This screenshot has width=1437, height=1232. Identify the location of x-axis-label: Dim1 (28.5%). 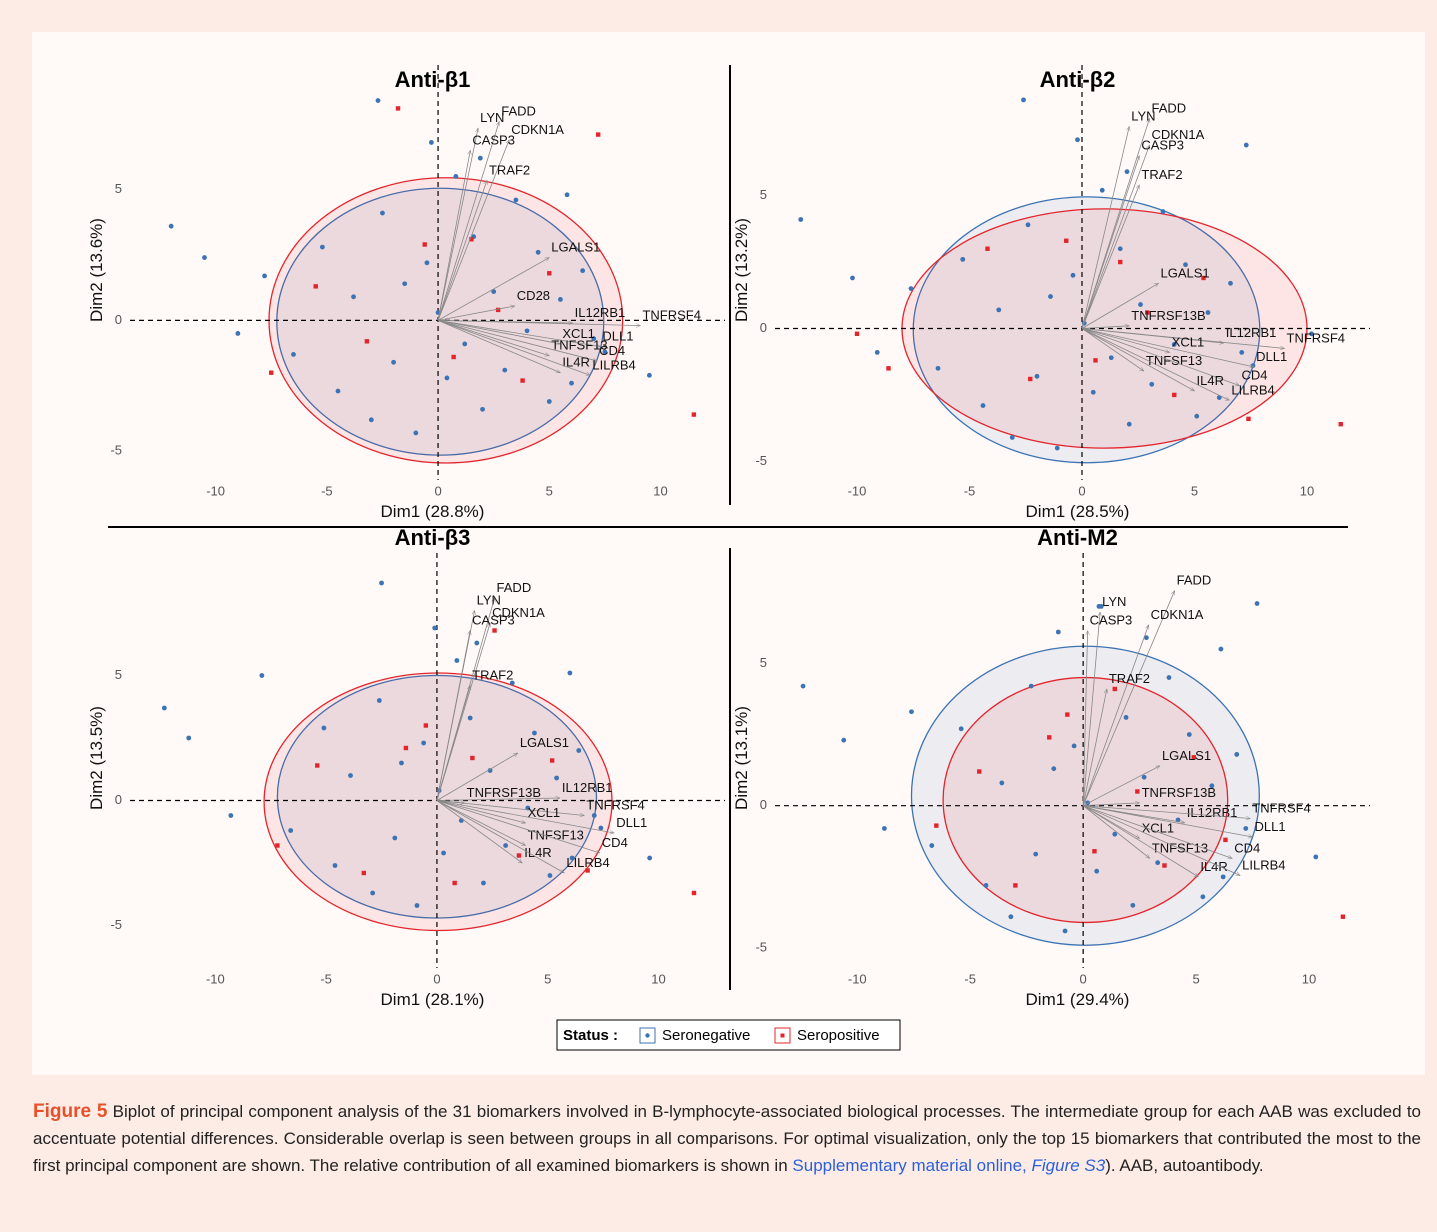
(1078, 511).